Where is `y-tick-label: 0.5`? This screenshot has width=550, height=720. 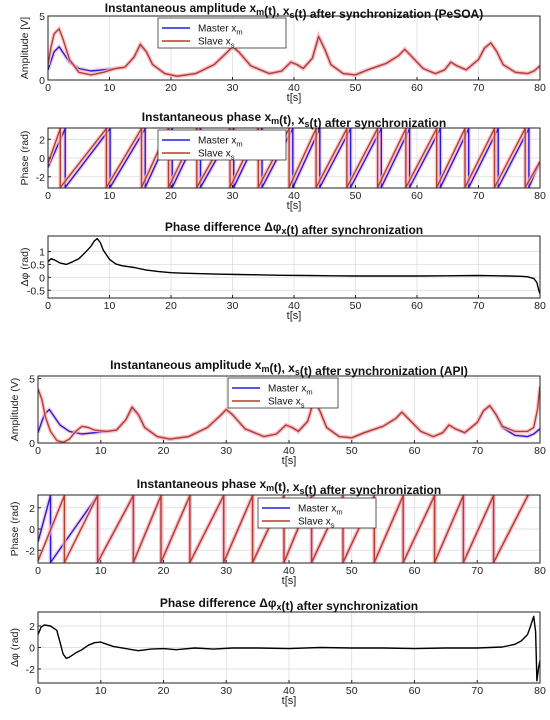
y-tick-label: 0.5 is located at coordinates (37, 265).